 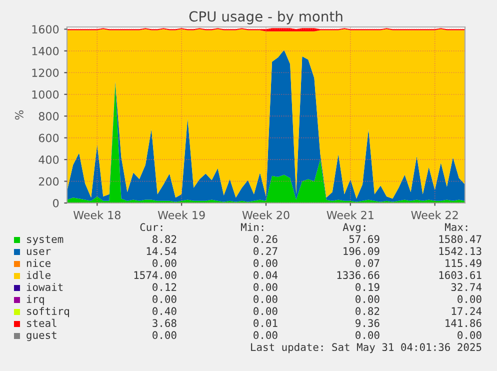 I want to click on text: Max:, so click(x=456, y=227).